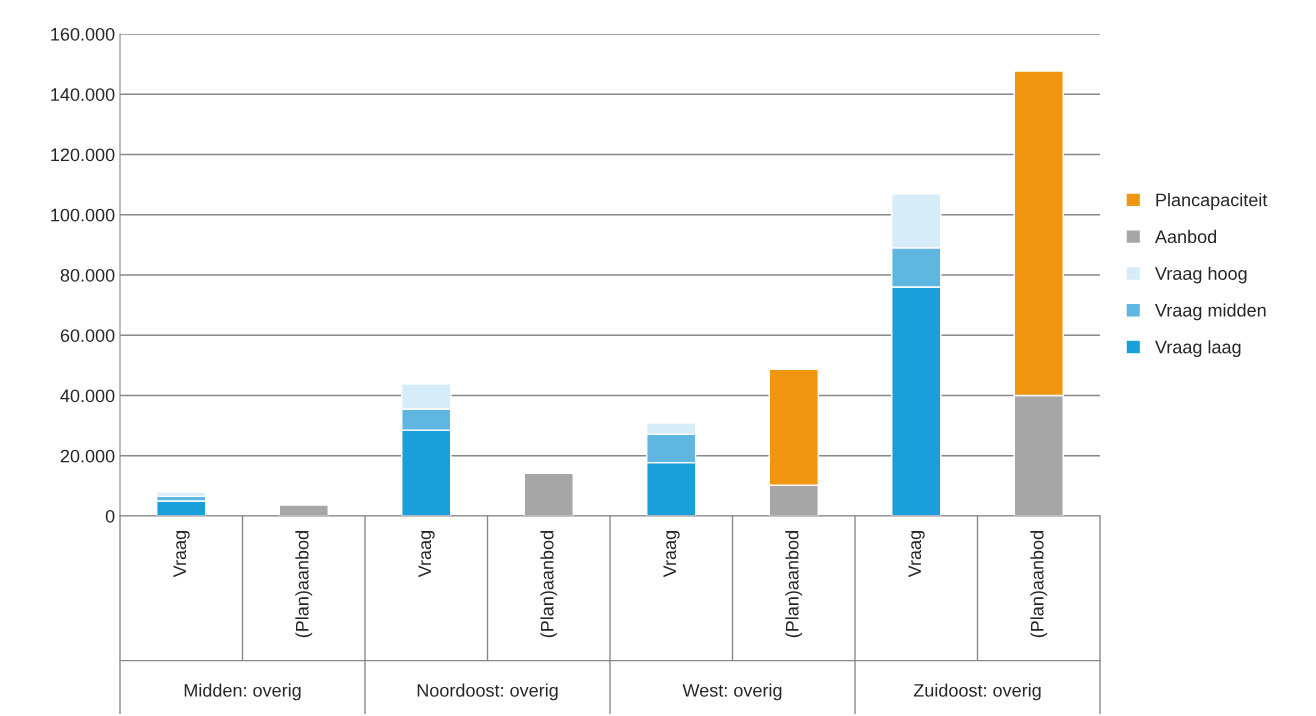  Describe the element at coordinates (87, 456) in the screenshot. I see `y-tick-label: 20.000` at that location.